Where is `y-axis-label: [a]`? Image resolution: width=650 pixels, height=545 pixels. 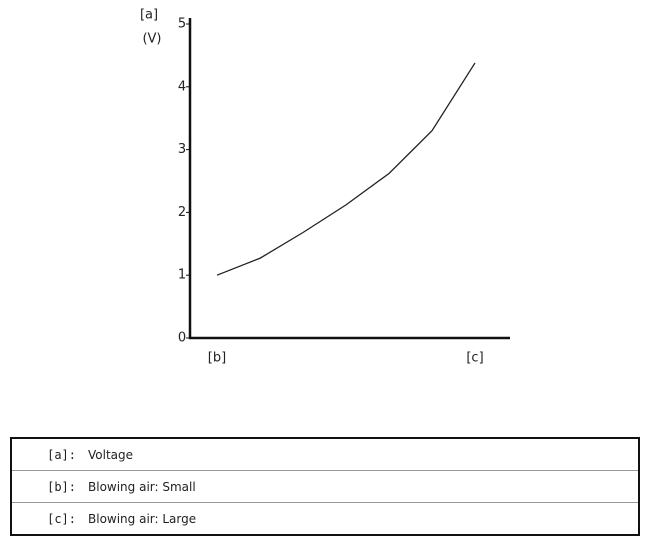 y-axis-label: [a] is located at coordinates (149, 15).